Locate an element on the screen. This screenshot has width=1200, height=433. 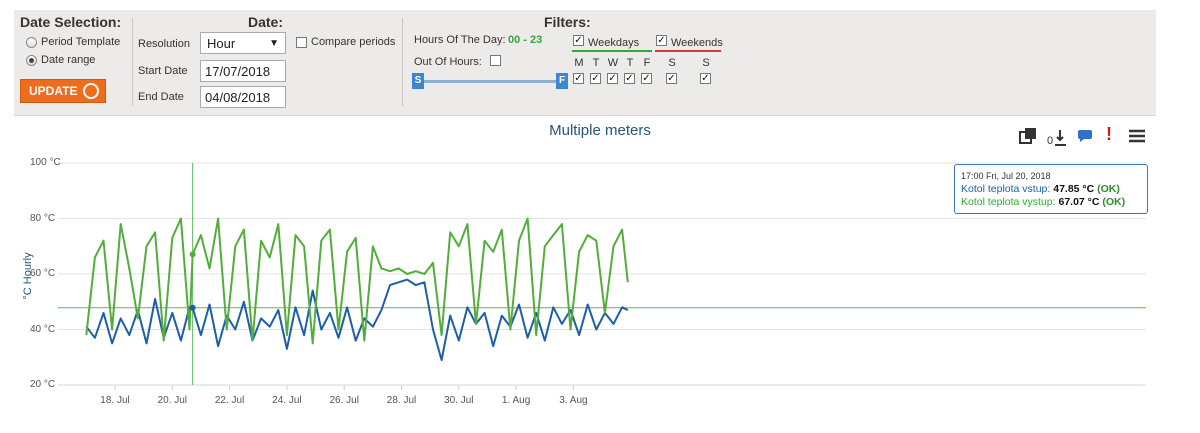
menu-icon is located at coordinates (1137, 137).